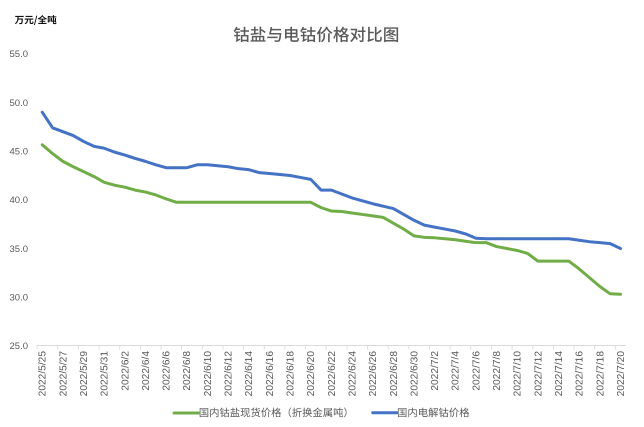  I want to click on svg-text: 2022/6/22, so click(332, 374).